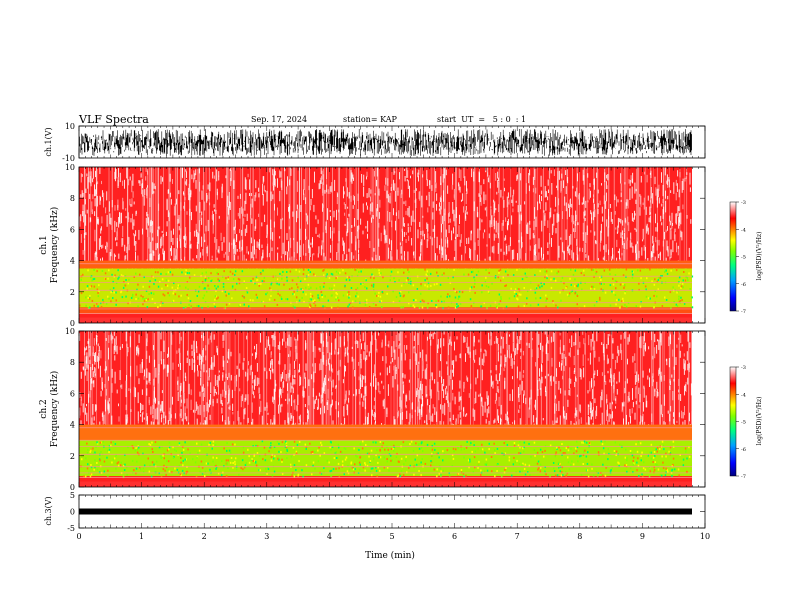  I want to click on station-label: station= KAP, so click(370, 119).